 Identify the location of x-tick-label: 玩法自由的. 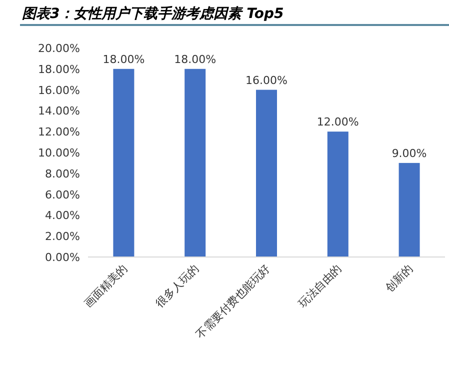
(320, 286).